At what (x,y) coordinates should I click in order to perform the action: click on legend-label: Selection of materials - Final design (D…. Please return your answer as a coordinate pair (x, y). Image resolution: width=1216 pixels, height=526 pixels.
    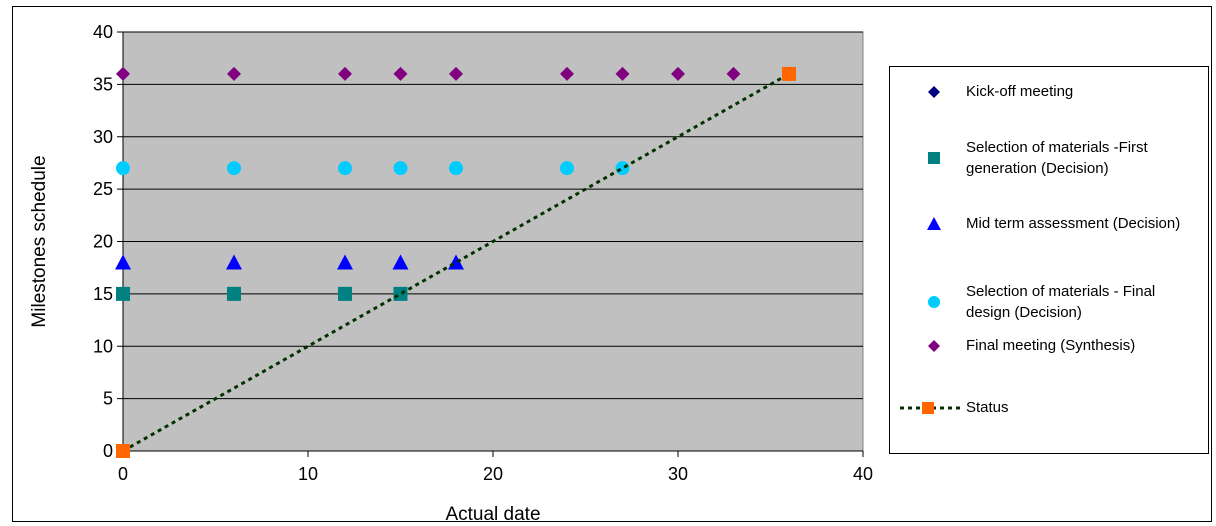
    Looking at the image, I should click on (1061, 302).